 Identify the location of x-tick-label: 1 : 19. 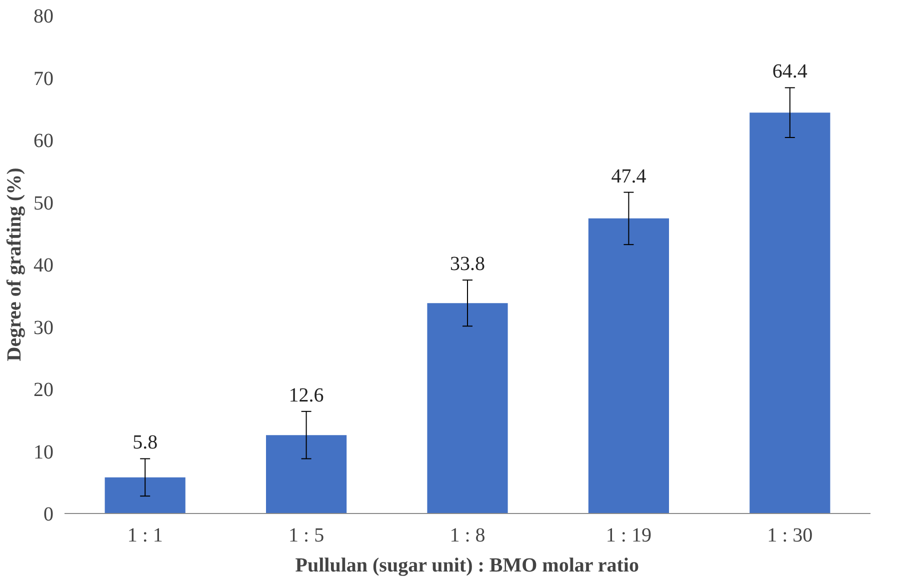
(629, 535).